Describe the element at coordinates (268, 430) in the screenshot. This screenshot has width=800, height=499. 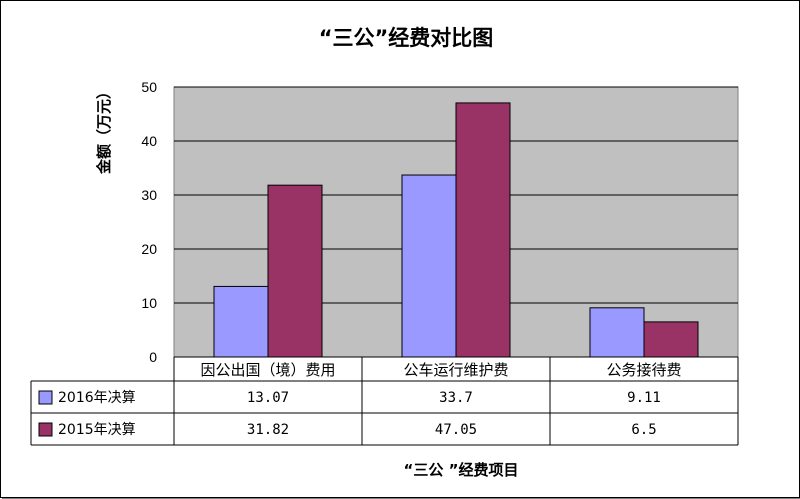
I see `data-label: 31.82` at that location.